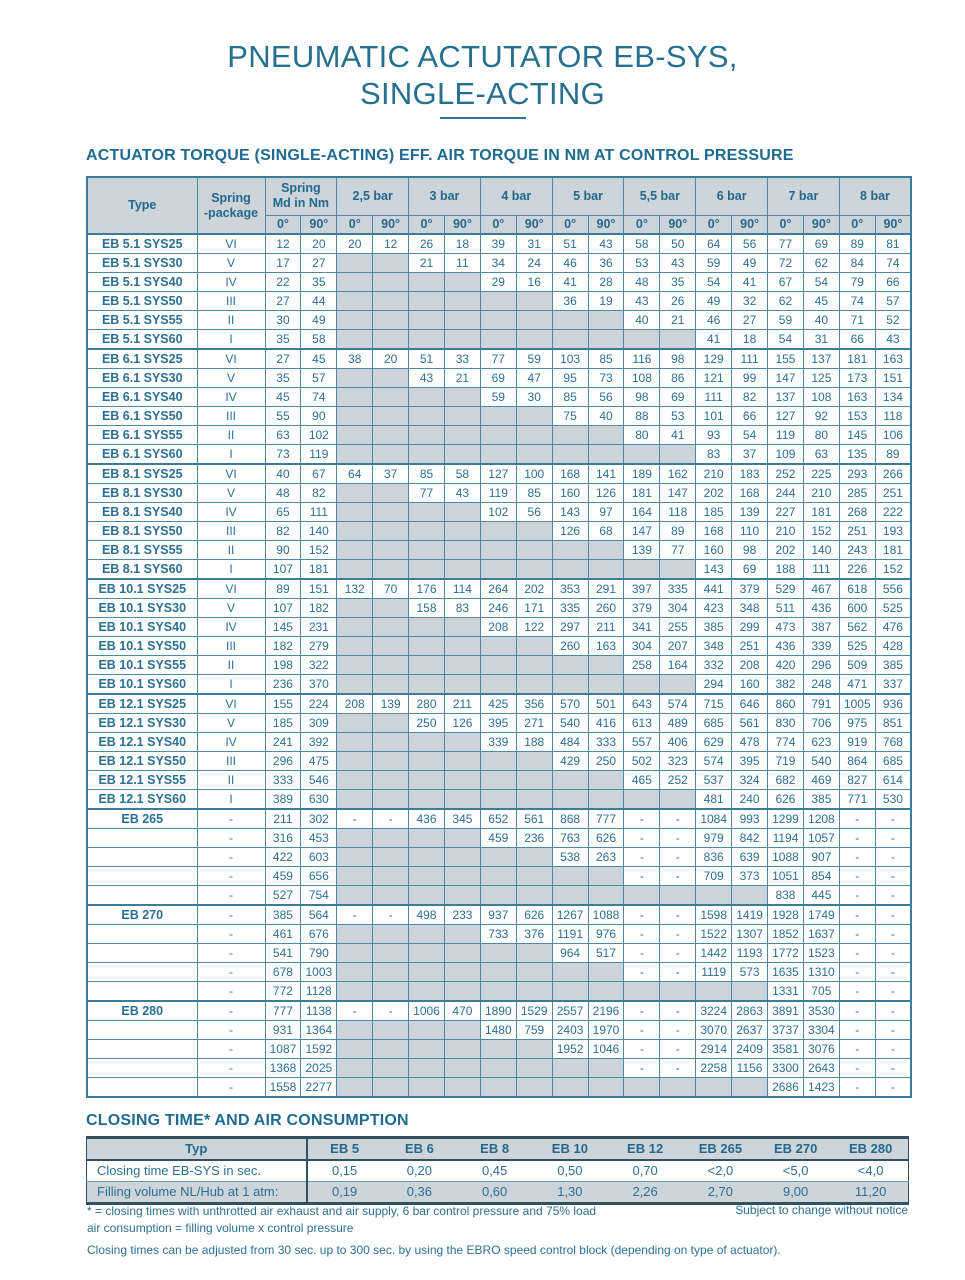 This screenshot has height=1280, width=965. I want to click on value-cell: 425, so click(498, 703).